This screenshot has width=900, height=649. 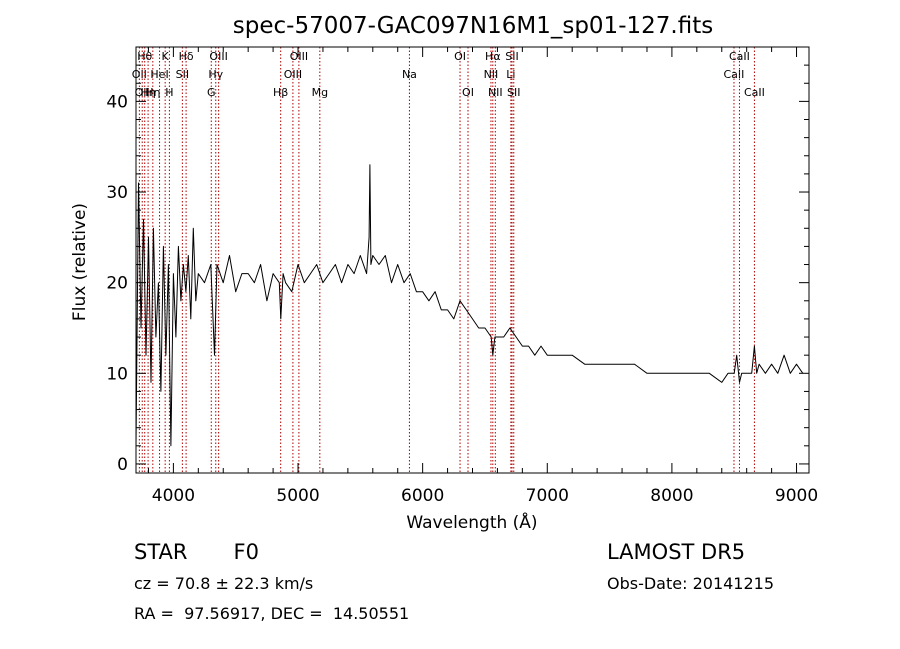 What do you see at coordinates (547, 496) in the screenshot?
I see `x-tick-label: 7000` at bounding box center [547, 496].